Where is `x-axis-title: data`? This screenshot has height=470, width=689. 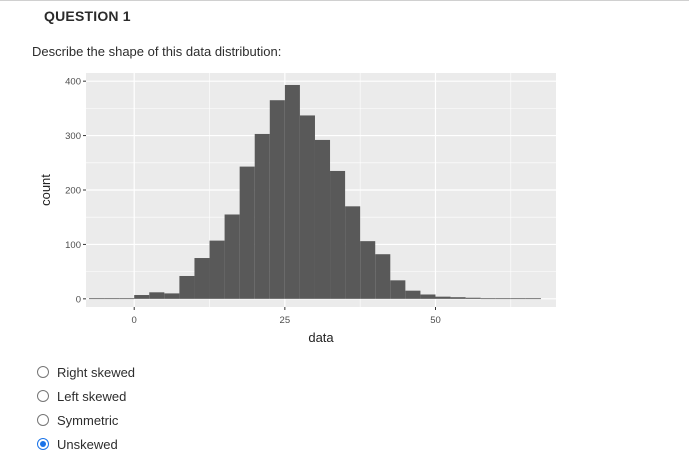
x-axis-title: data is located at coordinates (321, 337).